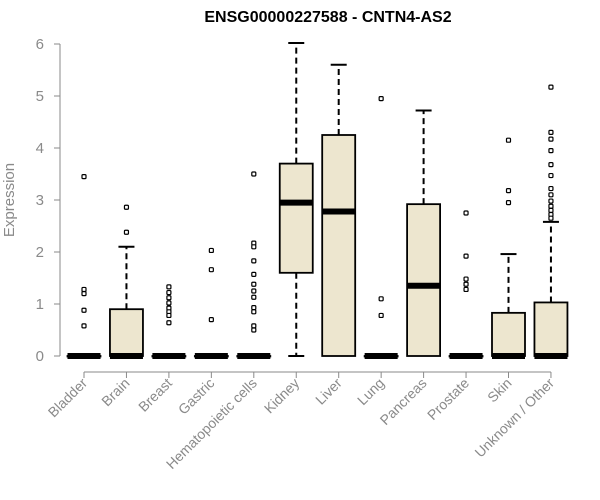 The height and width of the screenshot is (500, 600). What do you see at coordinates (40, 252) in the screenshot?
I see `y-tick-label: 2` at bounding box center [40, 252].